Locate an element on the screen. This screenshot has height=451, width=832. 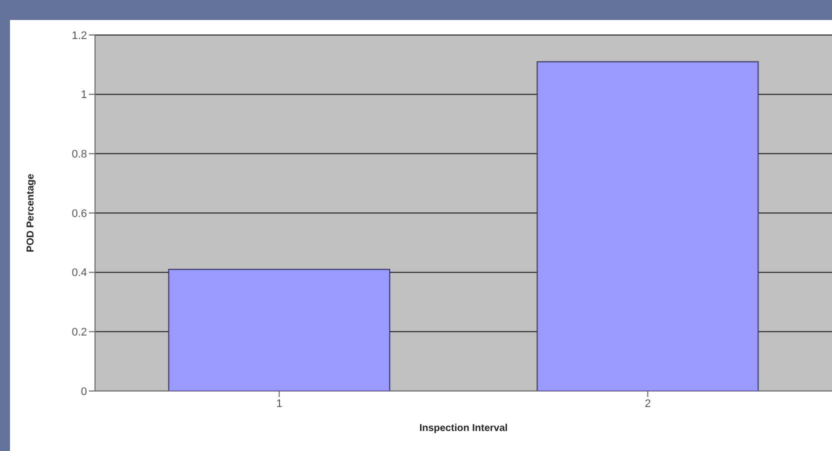
x-tick-label: 2 is located at coordinates (647, 404).